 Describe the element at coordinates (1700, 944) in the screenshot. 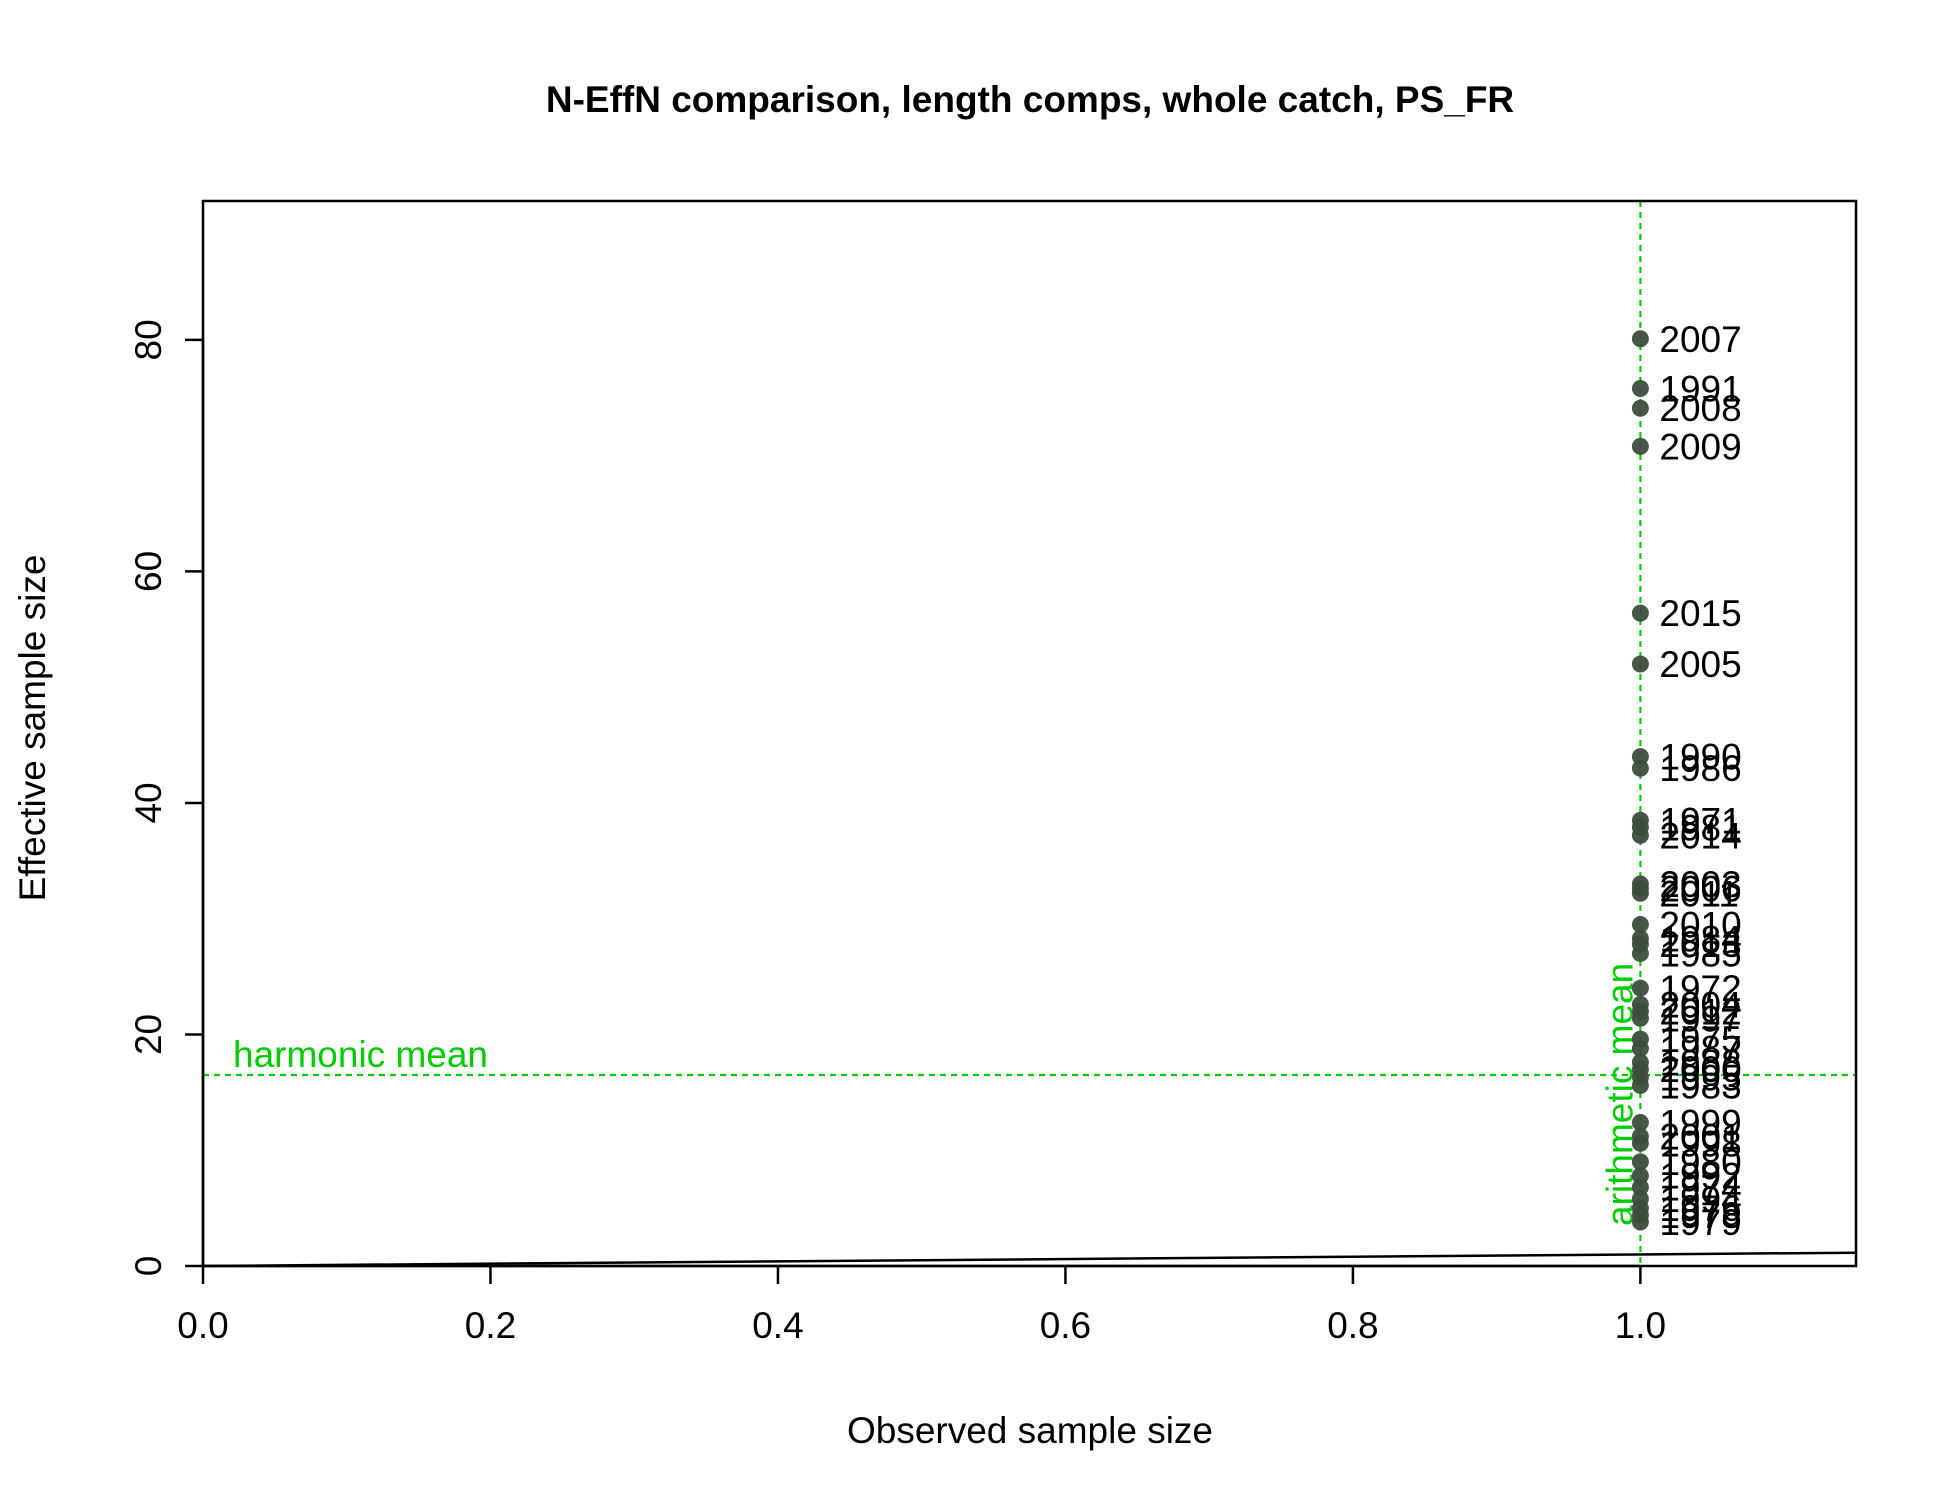

I see `point-label: 2013` at that location.